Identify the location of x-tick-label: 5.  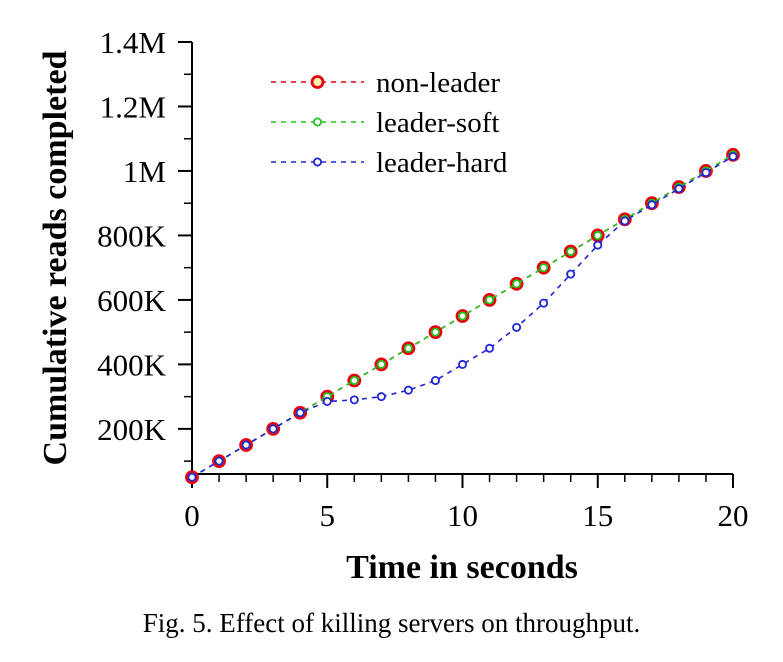
(328, 515).